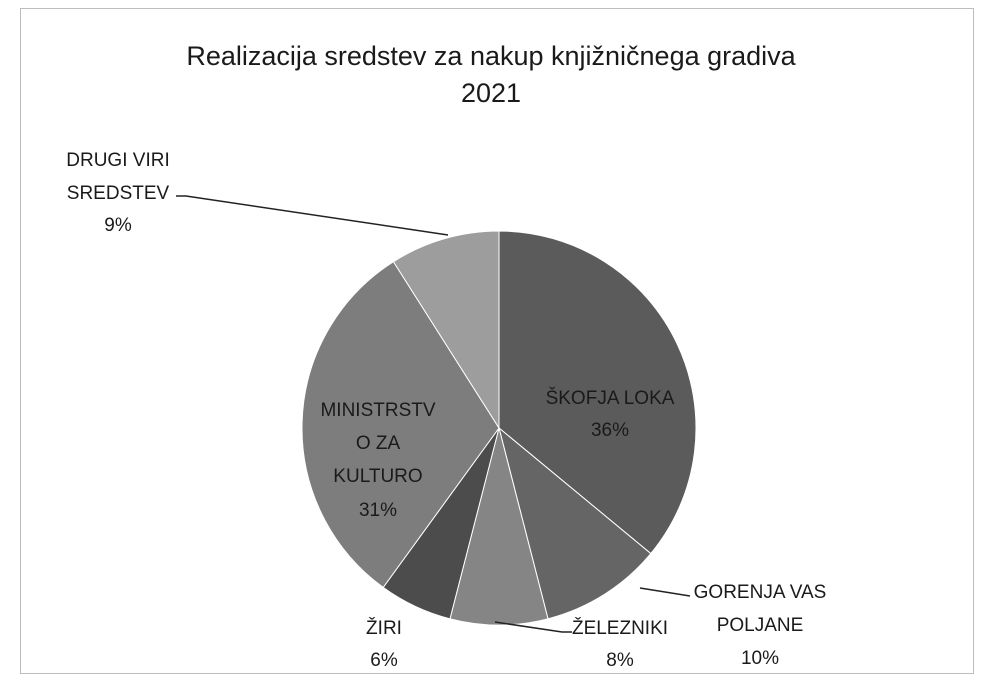 This screenshot has height=682, width=982. I want to click on slice-value-label: 31%, so click(378, 510).